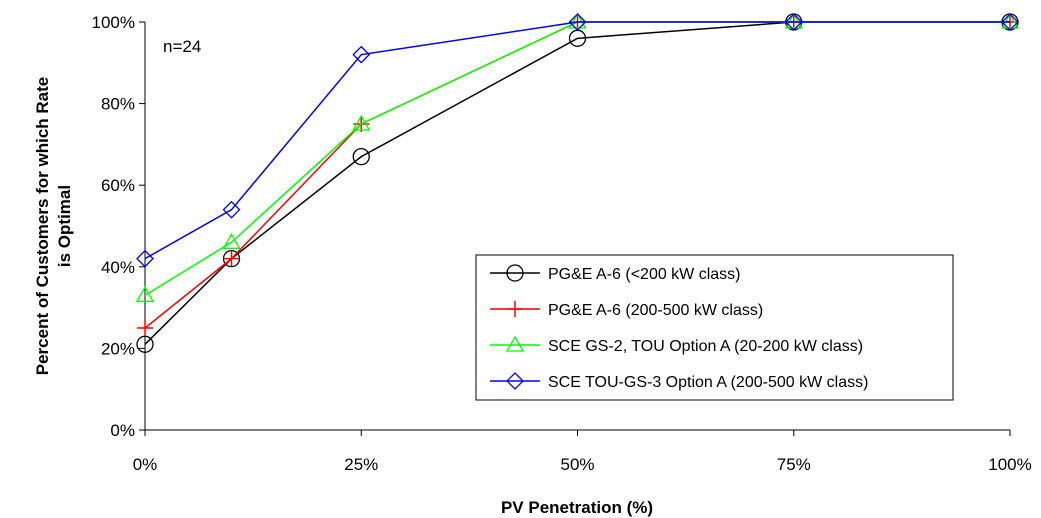 This screenshot has height=518, width=1041. I want to click on legend-label: PG&E A-6 (<200 kW class), so click(644, 274).